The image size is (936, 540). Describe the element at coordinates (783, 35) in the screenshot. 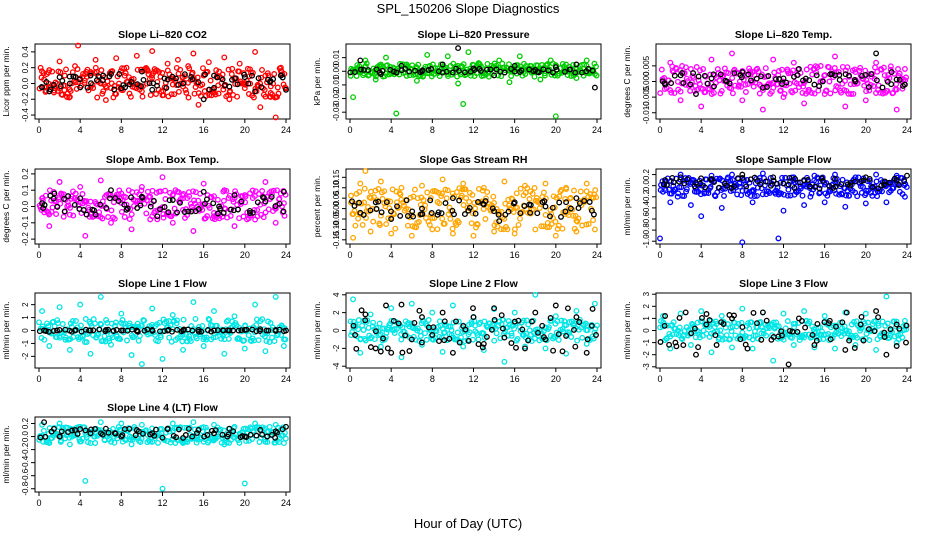

I see `panel-title: Slope Li–820 Temp.` at that location.